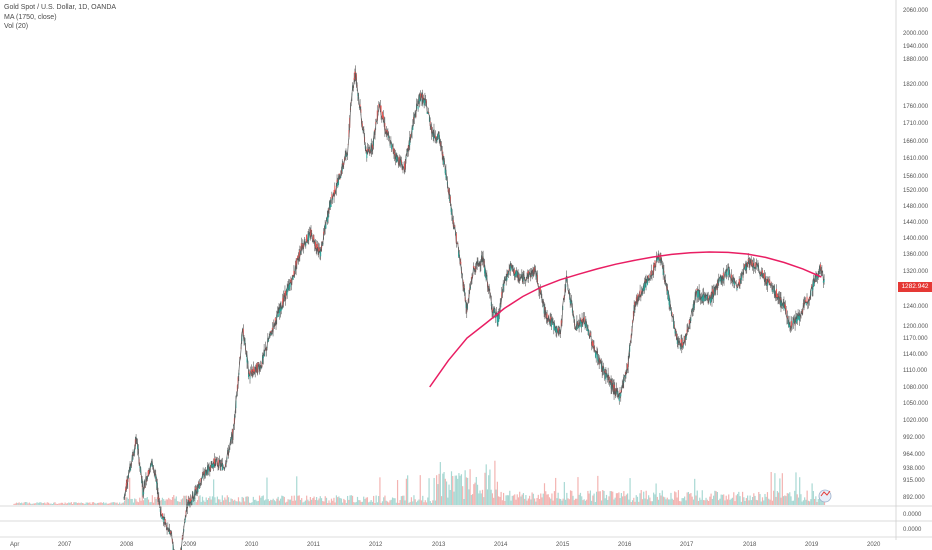 The image size is (932, 550). Describe the element at coordinates (563, 545) in the screenshot. I see `x-tick-label: 2015` at that location.